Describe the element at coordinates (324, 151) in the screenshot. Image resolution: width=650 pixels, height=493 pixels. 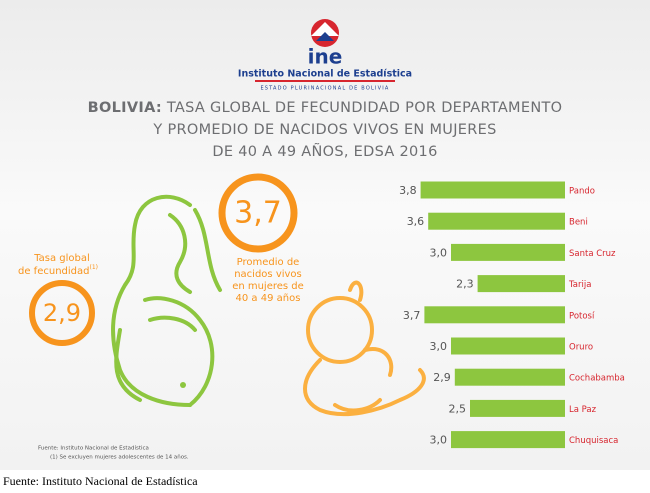
I see `title-line: DE 40 A 49 AÑOS, EDSA 2016` at that location.